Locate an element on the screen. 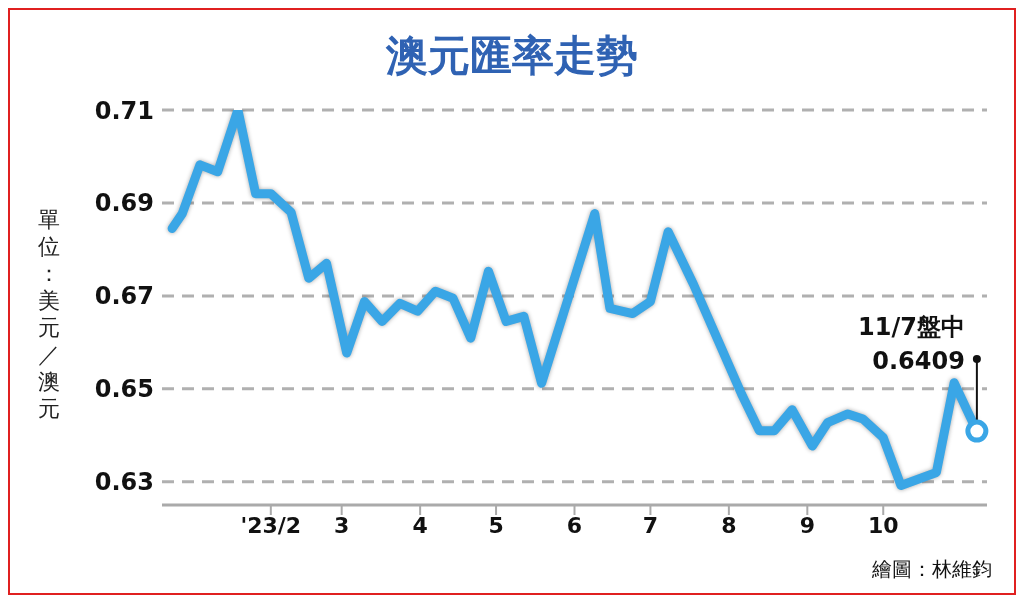 This screenshot has width=1024, height=601. y-tick-label: 0.67 is located at coordinates (124, 296).